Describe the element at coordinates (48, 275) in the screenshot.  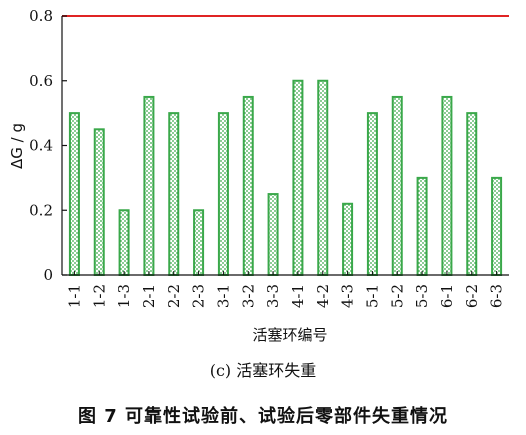
I see `y-tick-label: 0` at that location.